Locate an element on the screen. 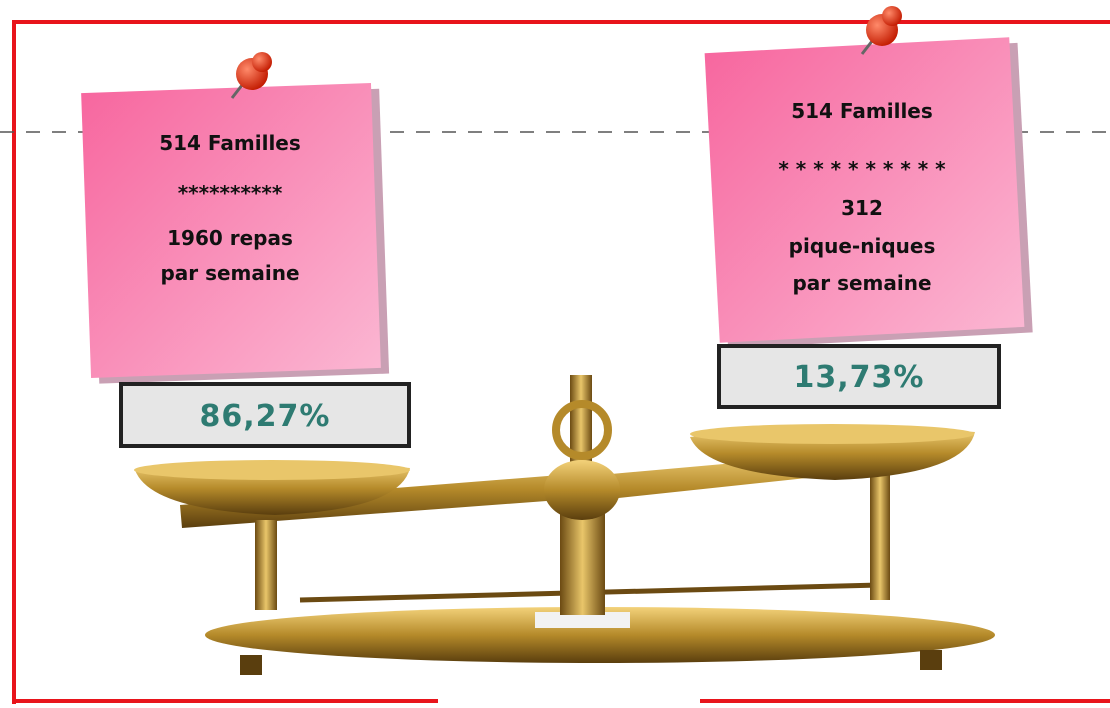 This screenshot has height=708, width=1110. note-line: 312 is located at coordinates (862, 208).